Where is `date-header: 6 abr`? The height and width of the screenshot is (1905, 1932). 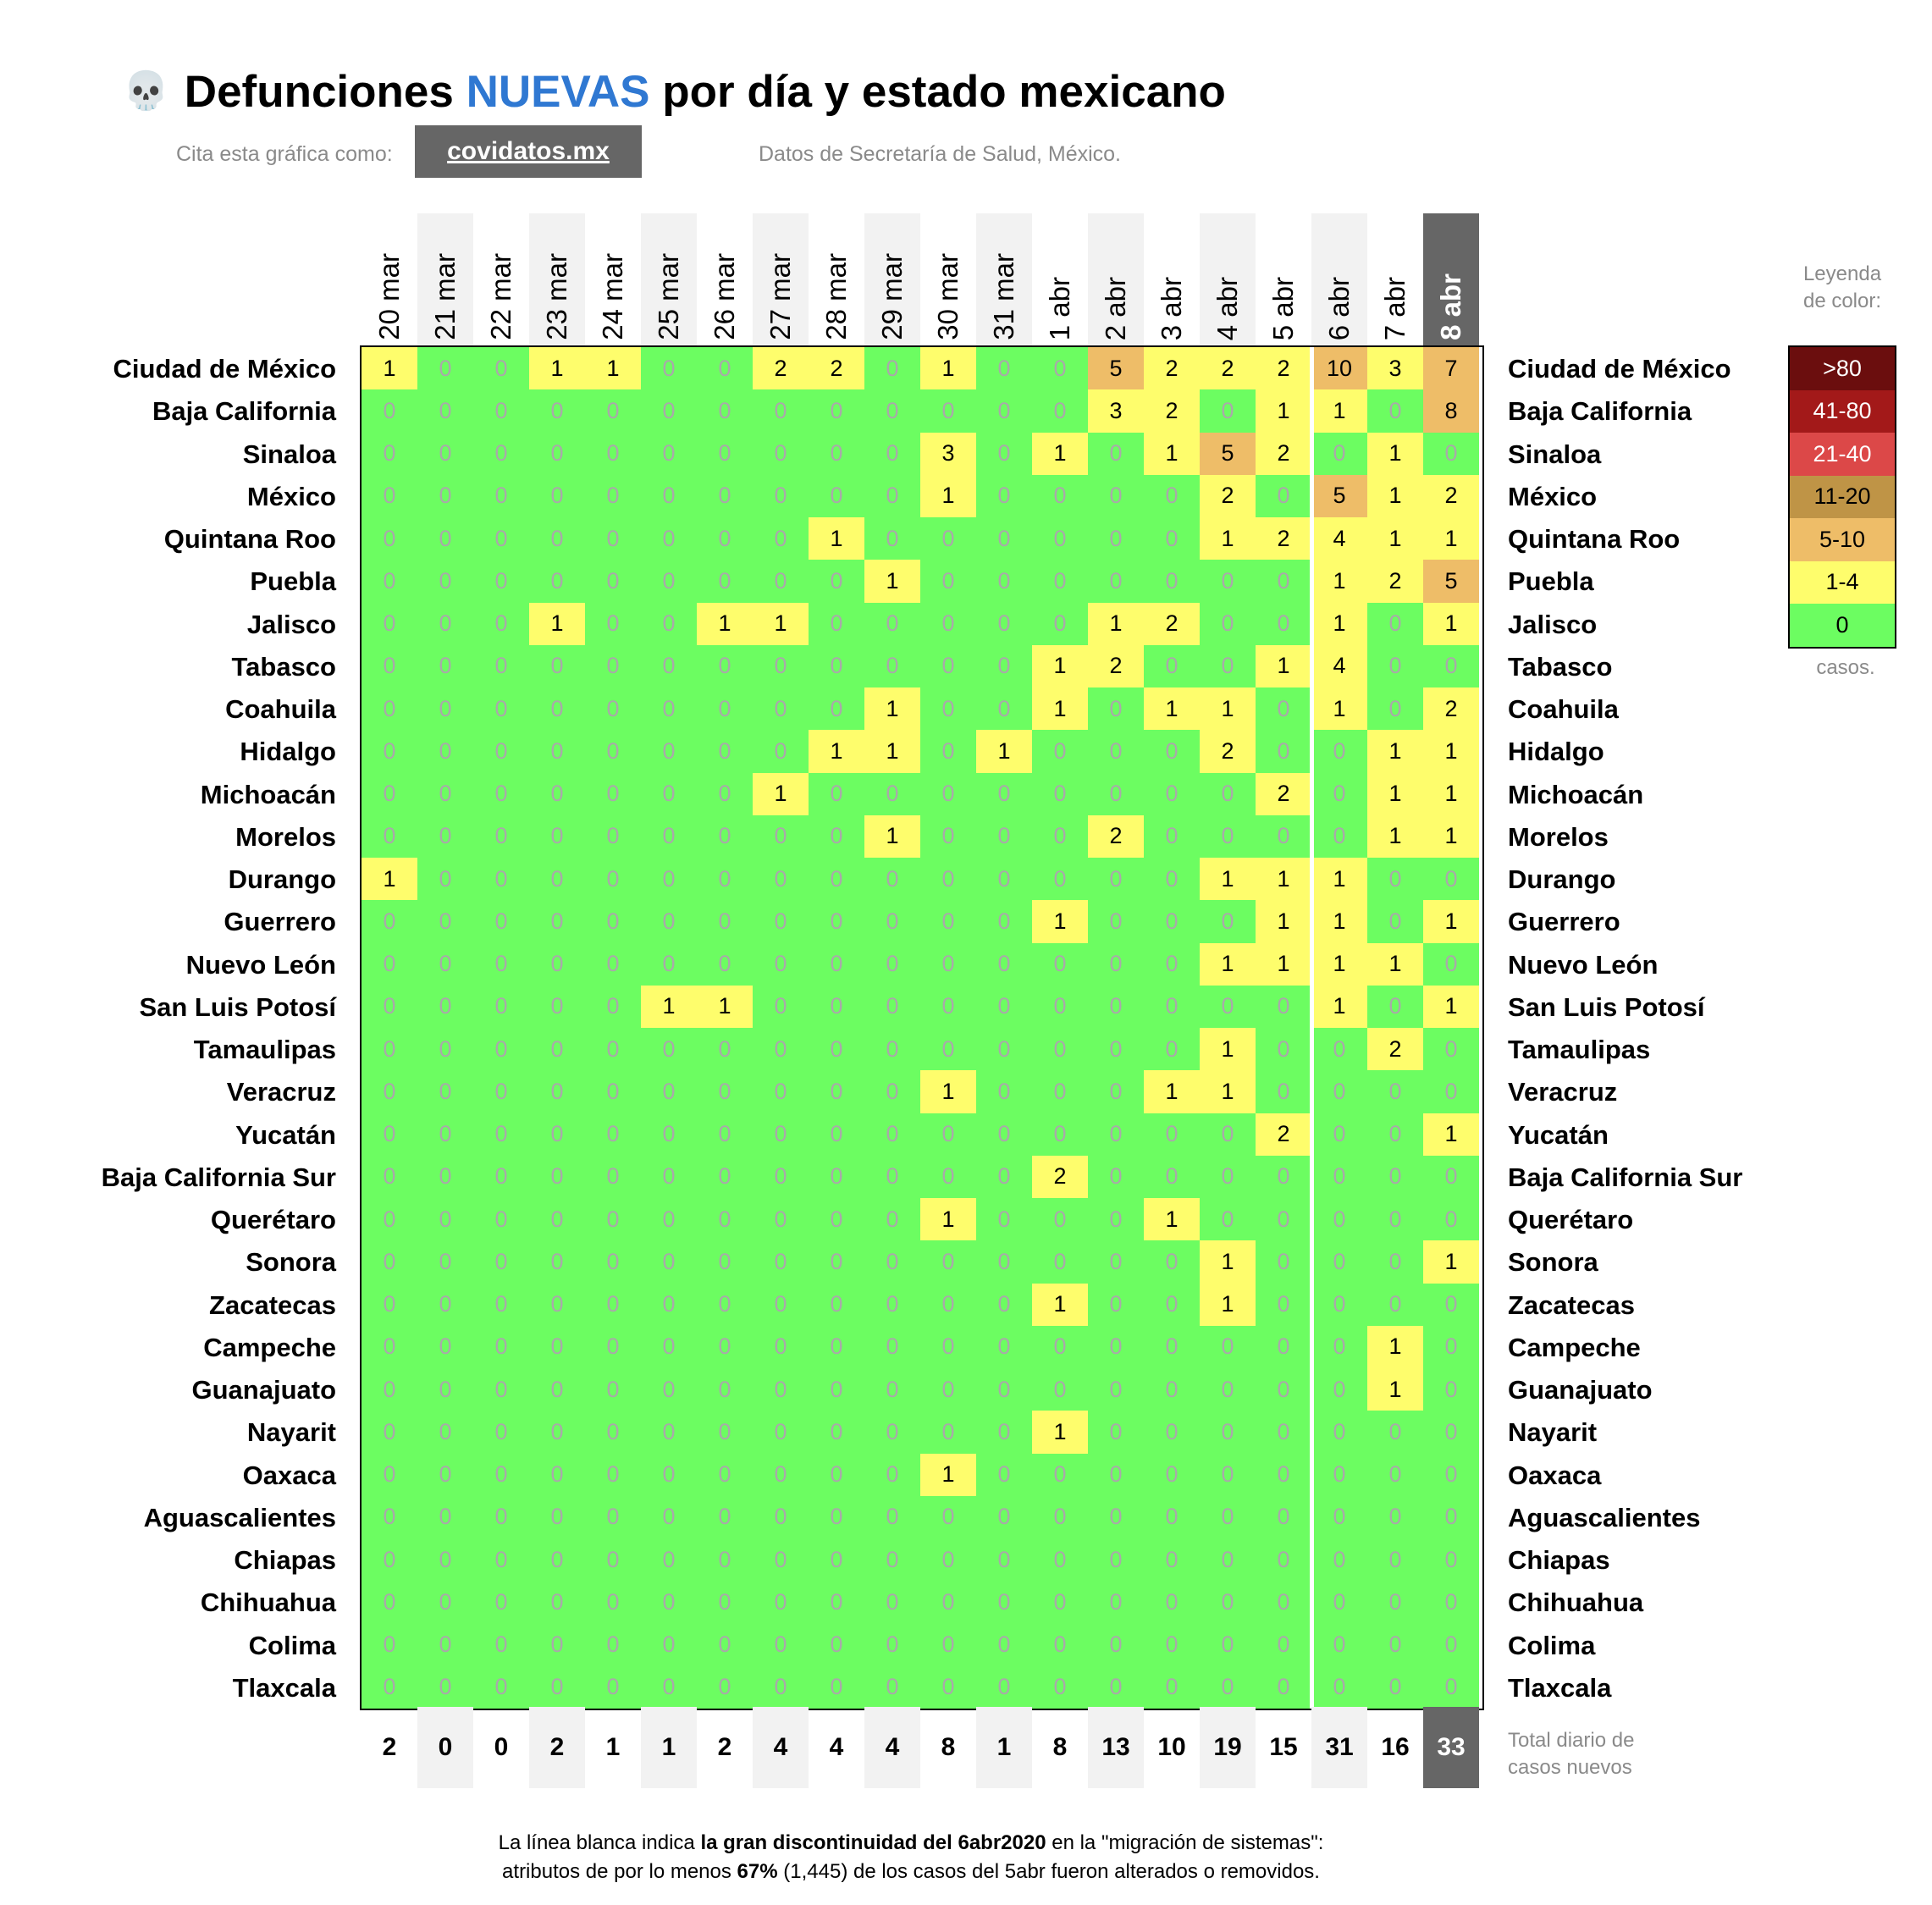 date-header: 6 abr is located at coordinates (1339, 279).